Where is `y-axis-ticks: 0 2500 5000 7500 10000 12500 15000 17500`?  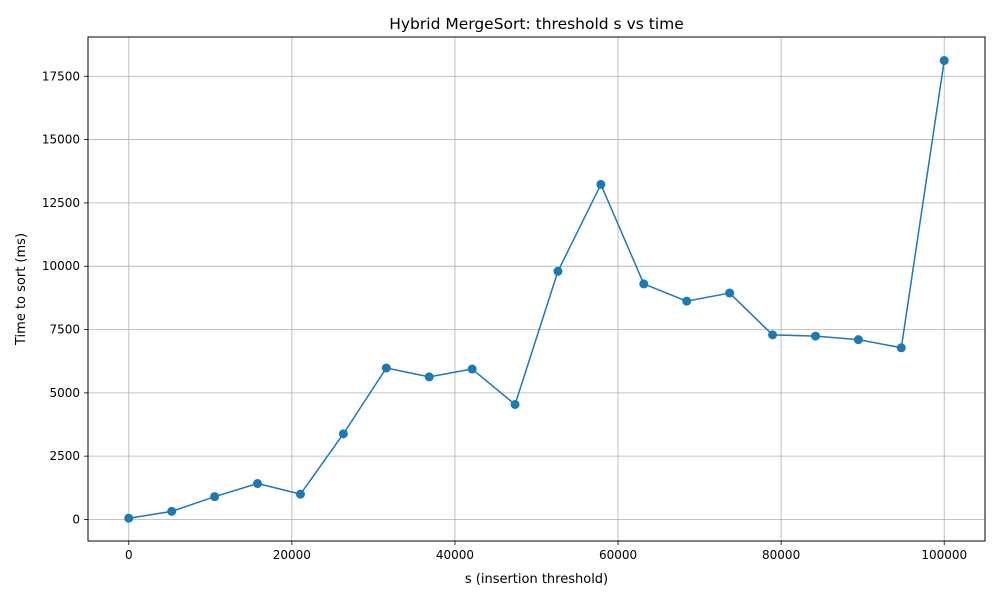 y-axis-ticks: 0 2500 5000 7500 10000 12500 15000 17500 is located at coordinates (65, 297).